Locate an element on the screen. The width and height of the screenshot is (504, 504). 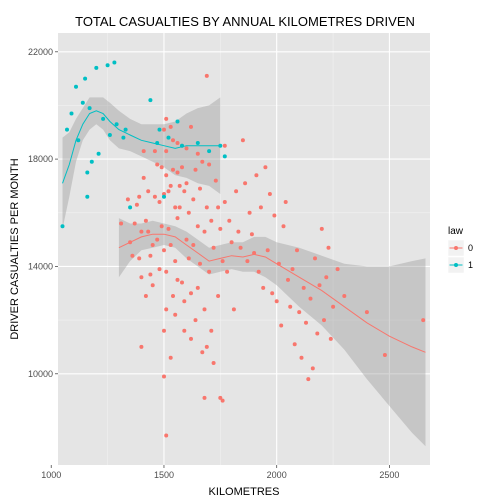
legend-entries: 01 is located at coordinates (460, 256).